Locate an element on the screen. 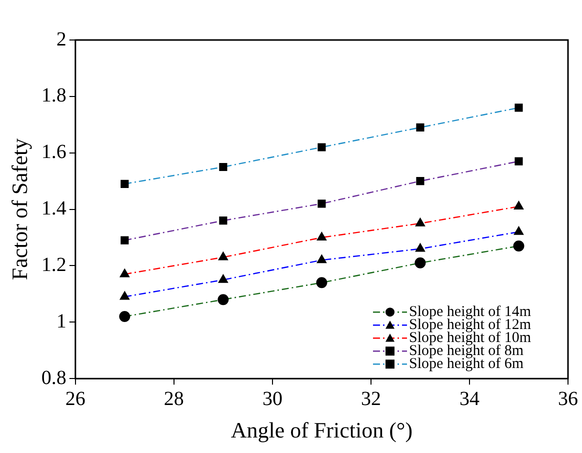 The image size is (582, 453). x-tick-label: 26 is located at coordinates (75, 399).